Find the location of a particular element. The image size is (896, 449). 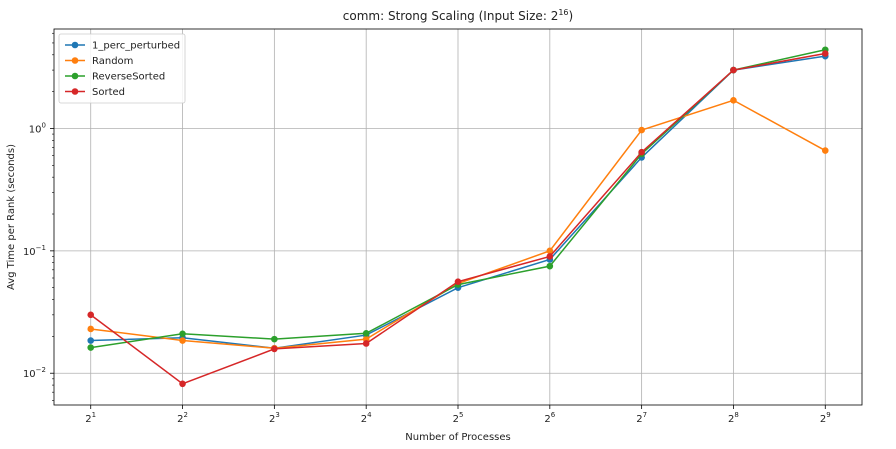

x-tick-label: 23 is located at coordinates (274, 418).